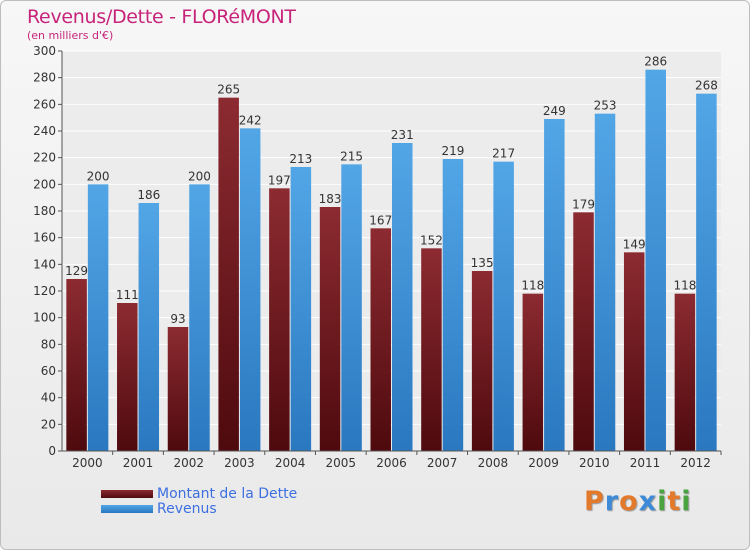 Image resolution: width=750 pixels, height=550 pixels. What do you see at coordinates (48, 344) in the screenshot?
I see `y-tick-label: 80` at bounding box center [48, 344].